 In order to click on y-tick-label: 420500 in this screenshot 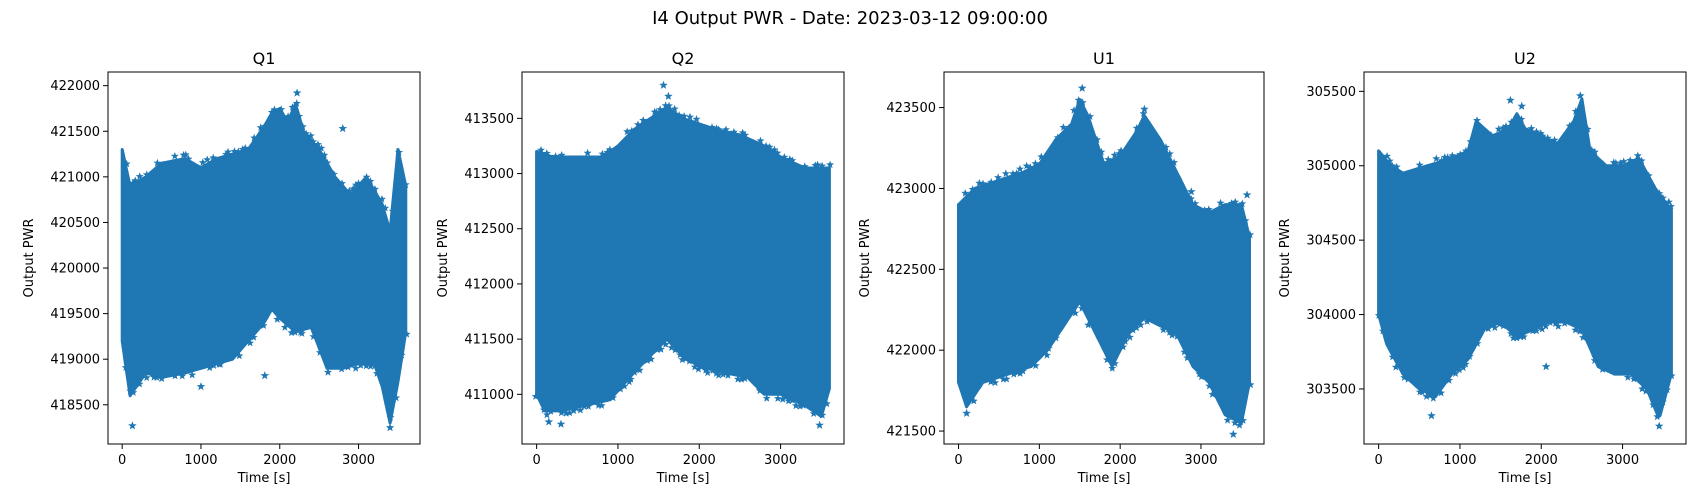, I will do `click(75, 223)`.